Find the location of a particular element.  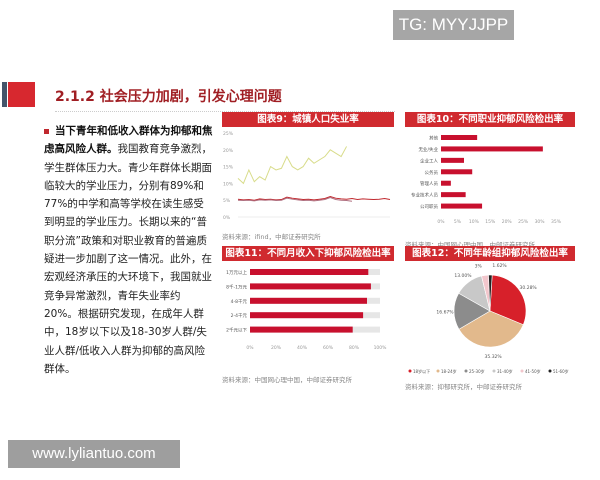

category-label: 专业技术人员 is located at coordinates (424, 195).